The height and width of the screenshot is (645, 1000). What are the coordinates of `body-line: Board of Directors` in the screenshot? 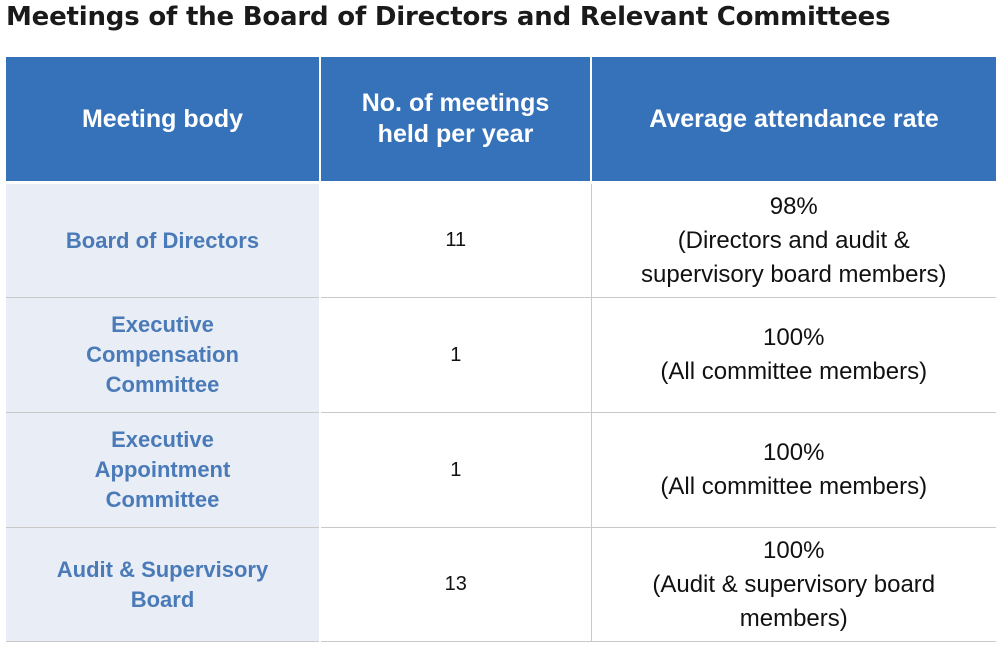 It's located at (162, 240).